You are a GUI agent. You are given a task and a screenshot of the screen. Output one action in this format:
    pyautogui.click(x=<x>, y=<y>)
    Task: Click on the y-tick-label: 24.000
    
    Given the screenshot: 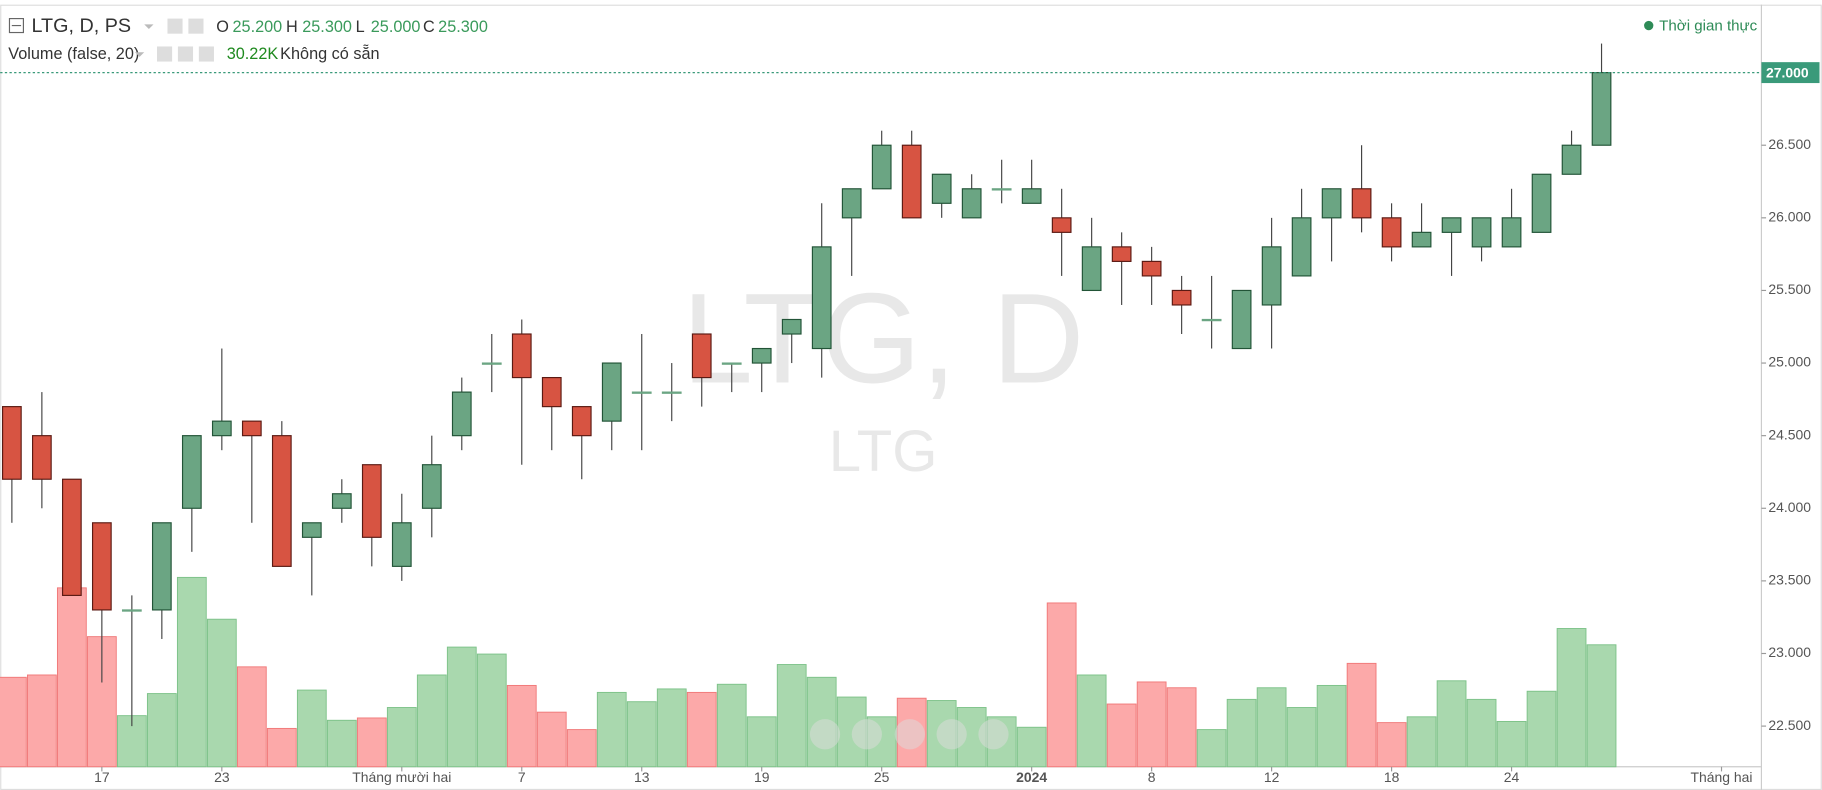 What is the action you would take?
    pyautogui.click(x=1789, y=507)
    